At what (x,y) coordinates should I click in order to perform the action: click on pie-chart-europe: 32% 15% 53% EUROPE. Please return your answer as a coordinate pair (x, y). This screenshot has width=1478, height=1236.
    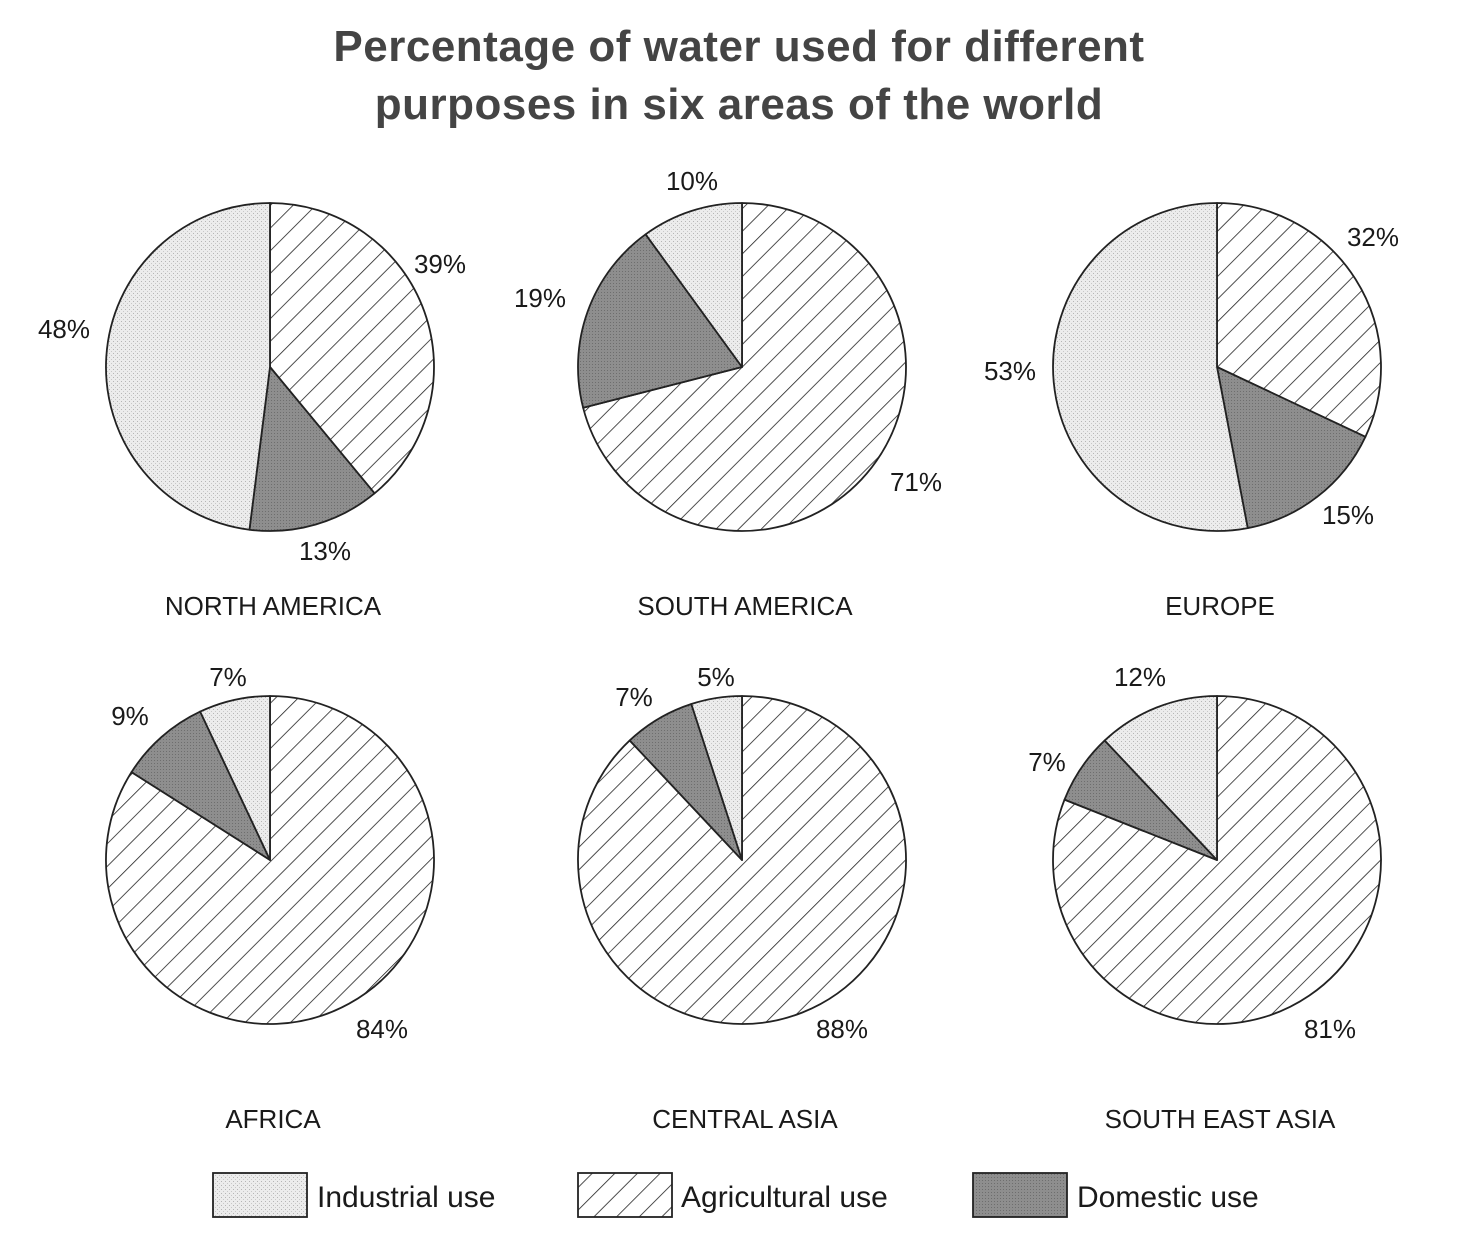
    Looking at the image, I should click on (1191, 411).